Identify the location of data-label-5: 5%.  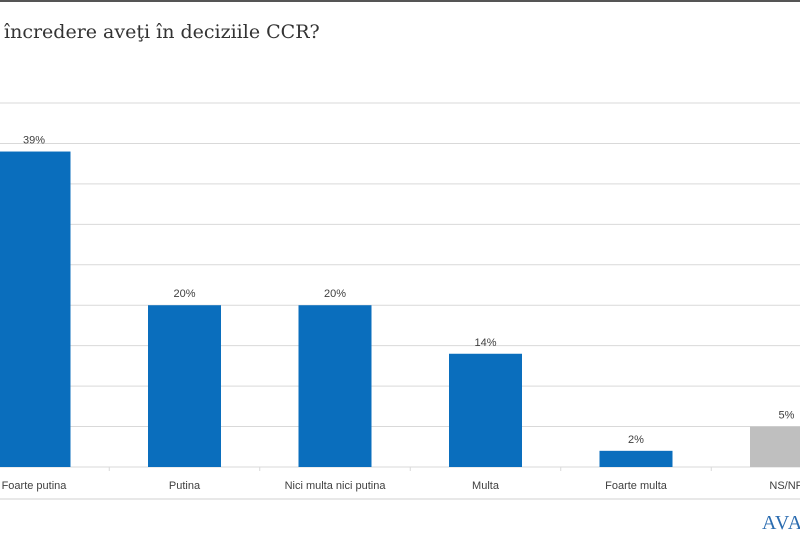
(787, 416).